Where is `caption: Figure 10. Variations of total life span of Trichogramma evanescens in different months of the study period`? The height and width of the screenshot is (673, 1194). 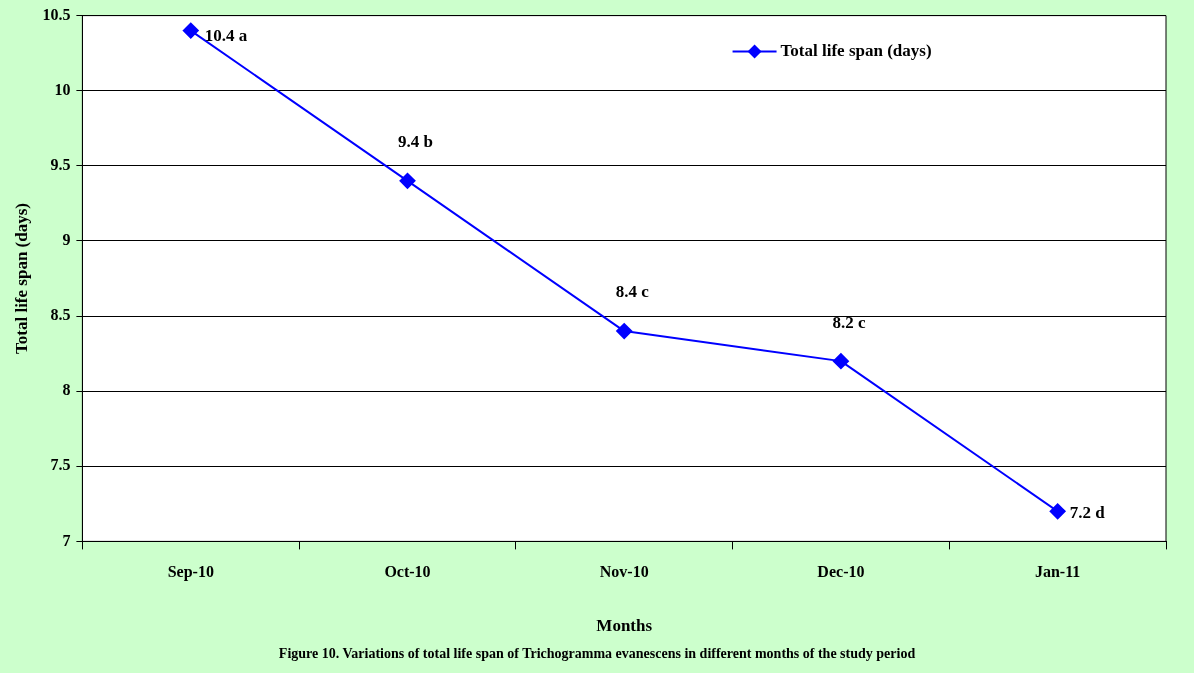 caption: Figure 10. Variations of total life span of Trichogramma evanescens in different months of the study period is located at coordinates (597, 654).